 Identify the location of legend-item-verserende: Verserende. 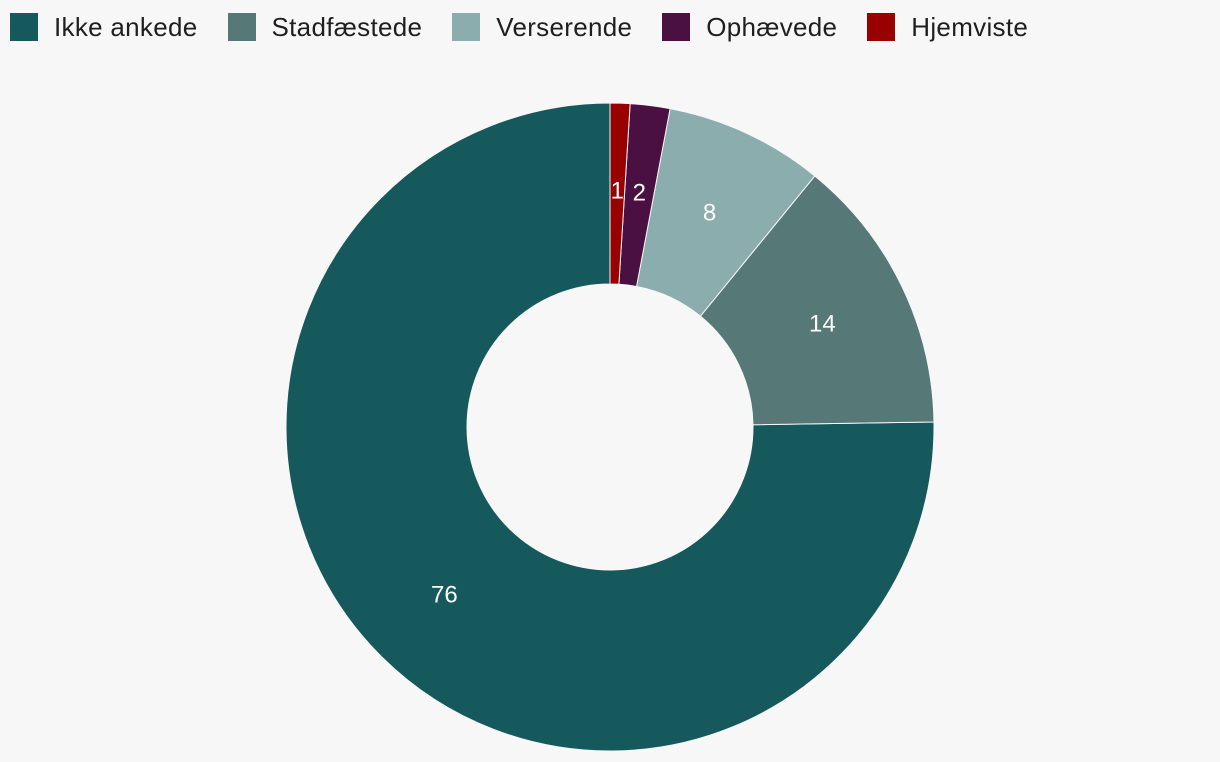
(542, 27).